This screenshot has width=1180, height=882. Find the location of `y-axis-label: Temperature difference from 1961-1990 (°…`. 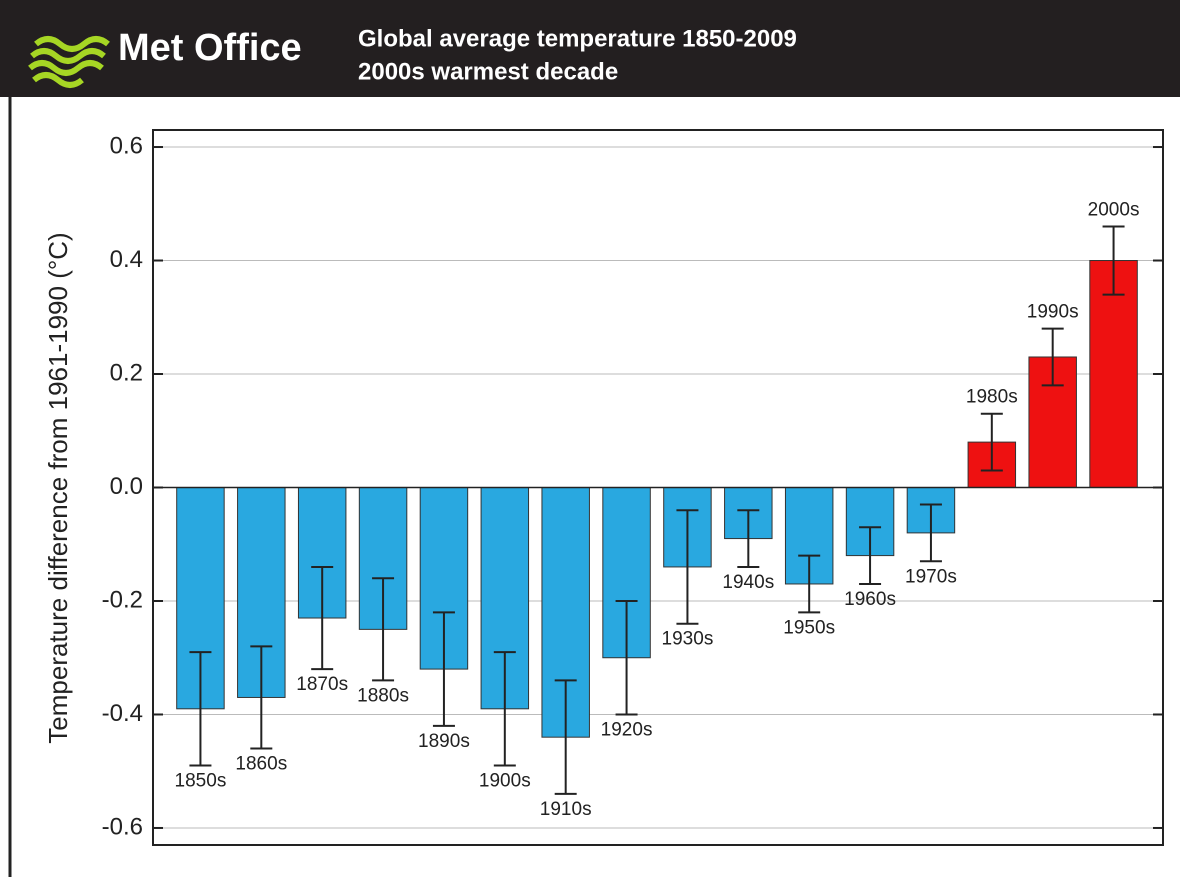

y-axis-label: Temperature difference from 1961-1990 (°… is located at coordinates (58, 487).